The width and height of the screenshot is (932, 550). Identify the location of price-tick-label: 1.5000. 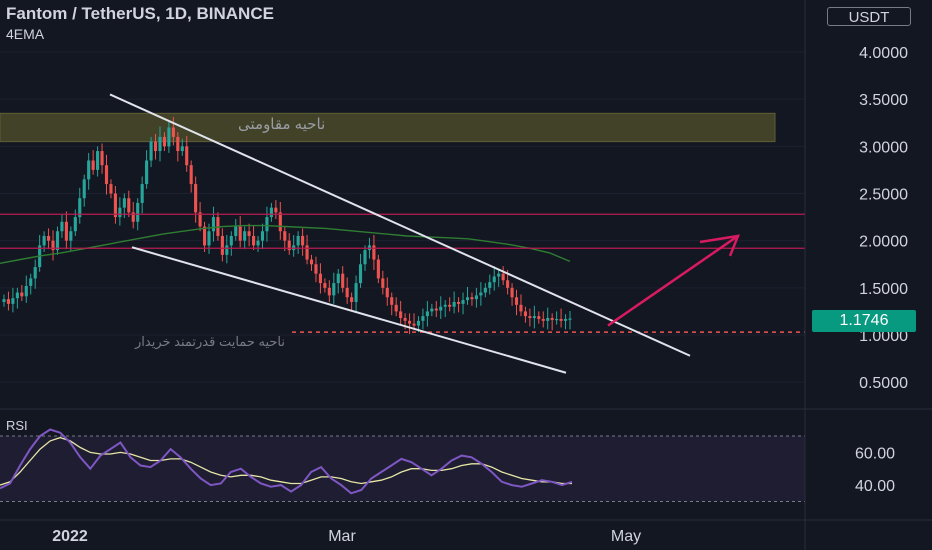
(883, 289).